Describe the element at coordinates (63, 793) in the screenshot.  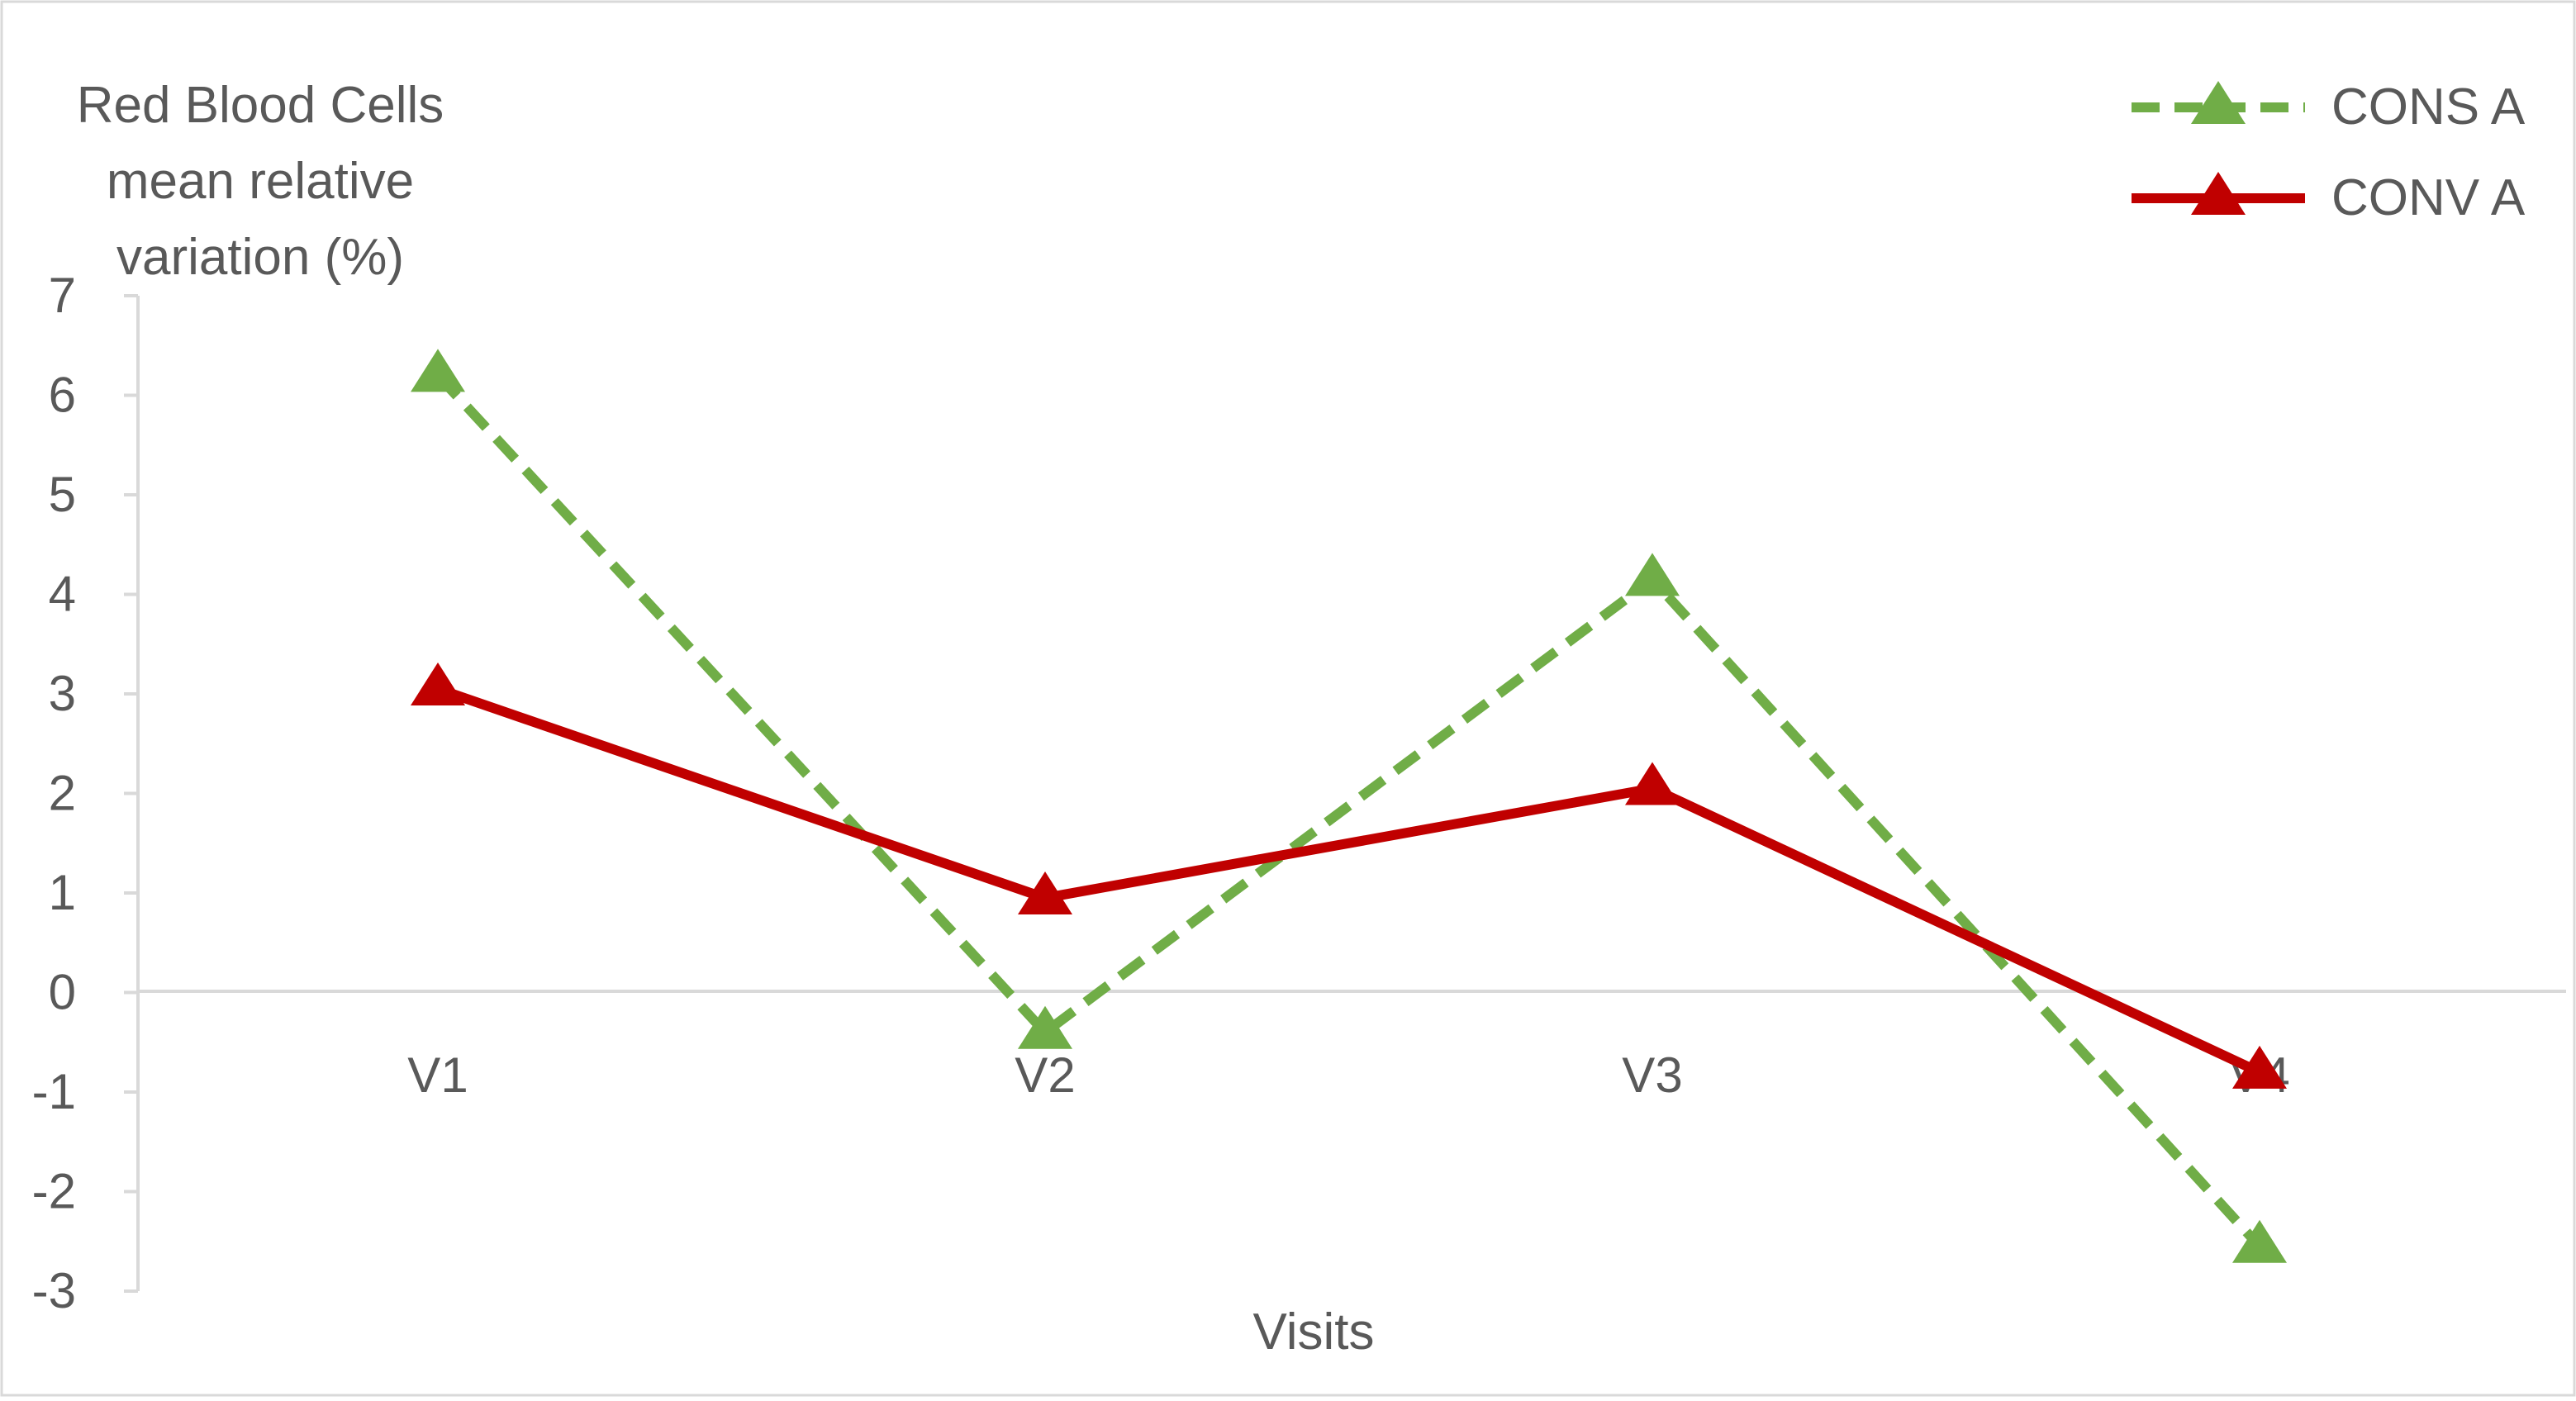
I see `y-tick-label: 2` at that location.